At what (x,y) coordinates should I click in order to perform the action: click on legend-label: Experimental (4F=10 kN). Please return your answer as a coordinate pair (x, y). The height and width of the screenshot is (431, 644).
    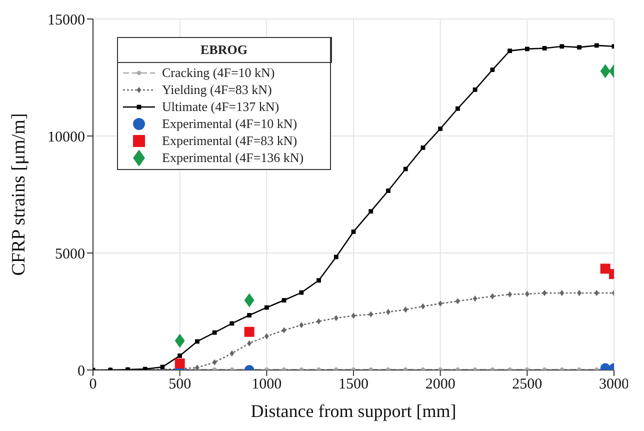
    Looking at the image, I should click on (230, 124).